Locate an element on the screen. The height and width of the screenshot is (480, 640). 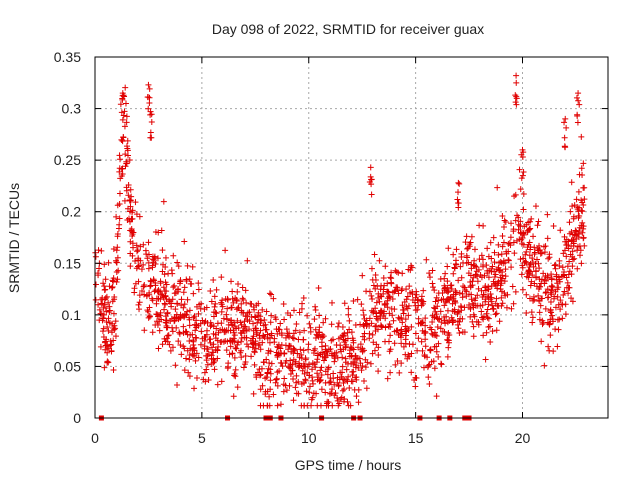
x-tick-label: 5 is located at coordinates (202, 438).